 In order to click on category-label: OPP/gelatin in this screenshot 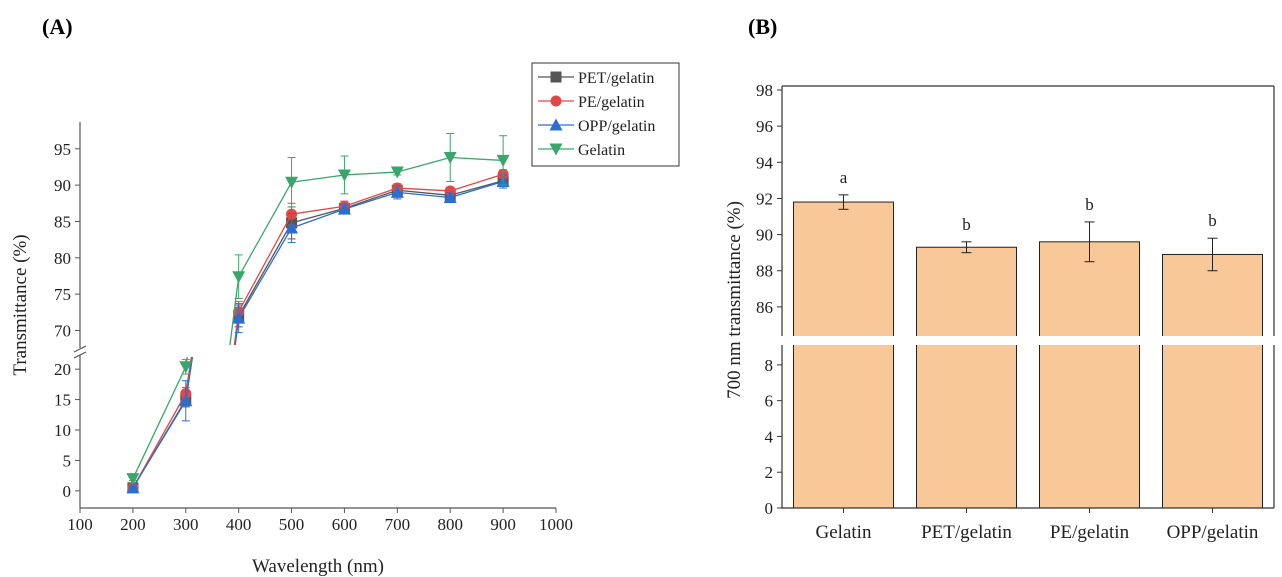, I will do `click(1213, 532)`.